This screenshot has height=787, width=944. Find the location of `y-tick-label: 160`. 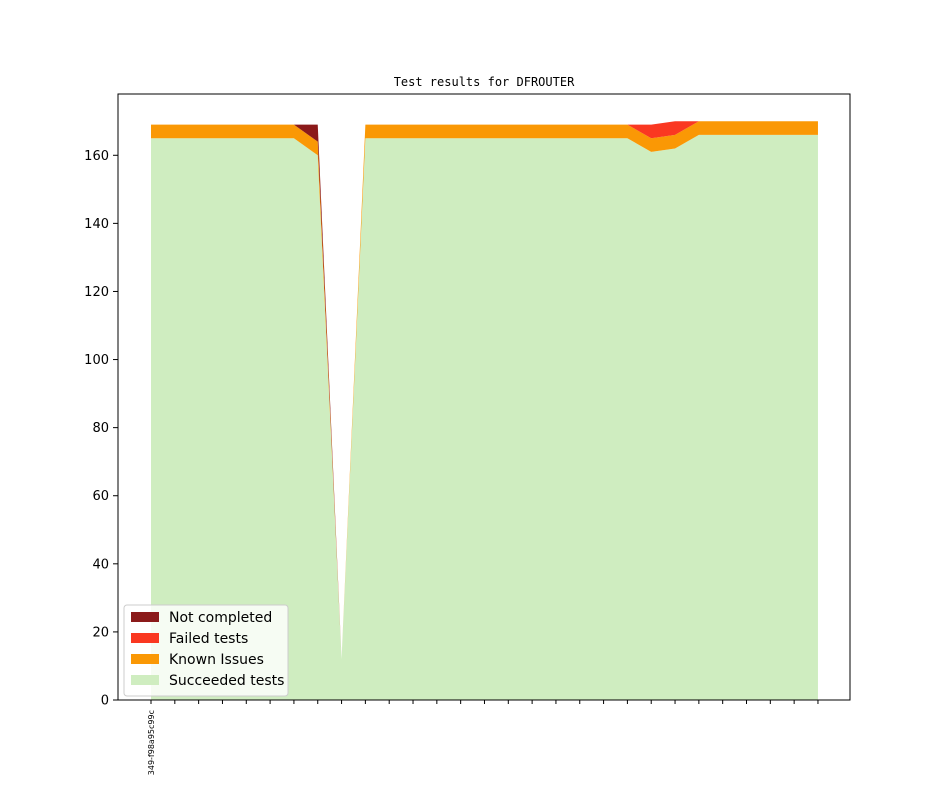

y-tick-label: 160 is located at coordinates (96, 156).